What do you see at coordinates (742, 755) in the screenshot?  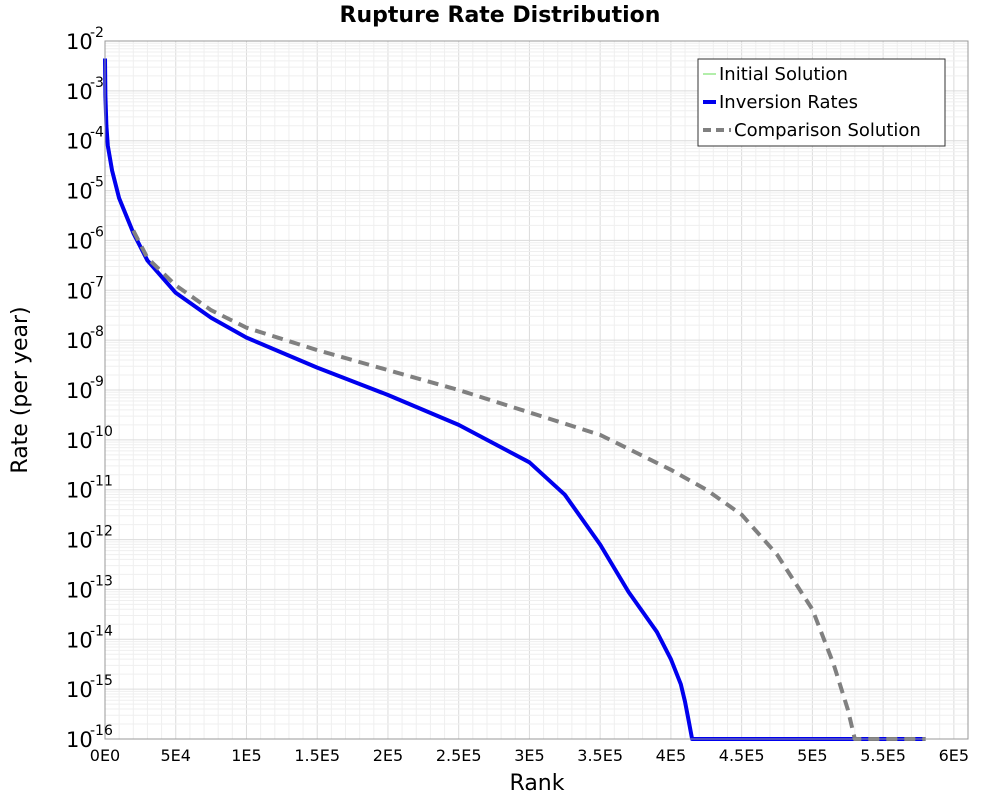 I see `x-tick-label: 4.5E5` at bounding box center [742, 755].